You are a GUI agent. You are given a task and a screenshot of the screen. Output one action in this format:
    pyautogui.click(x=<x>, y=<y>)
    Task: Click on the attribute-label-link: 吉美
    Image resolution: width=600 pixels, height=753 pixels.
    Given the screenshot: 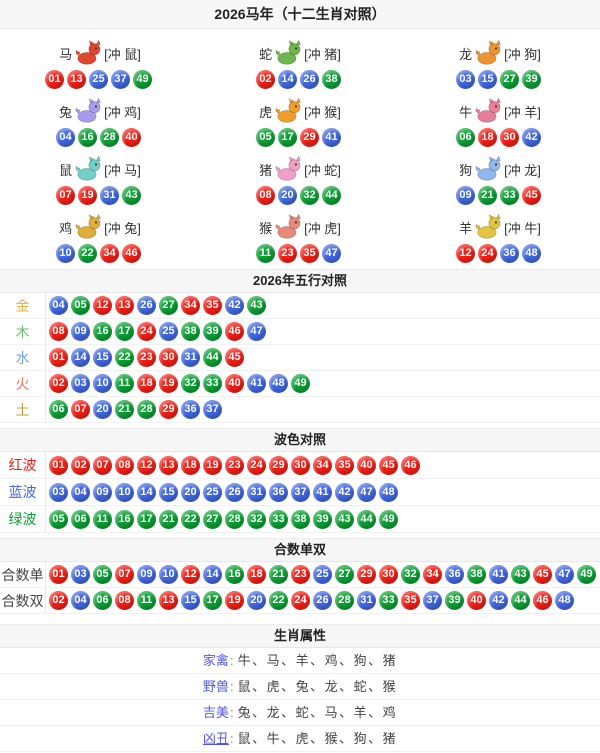 What is the action you would take?
    pyautogui.click(x=215, y=712)
    